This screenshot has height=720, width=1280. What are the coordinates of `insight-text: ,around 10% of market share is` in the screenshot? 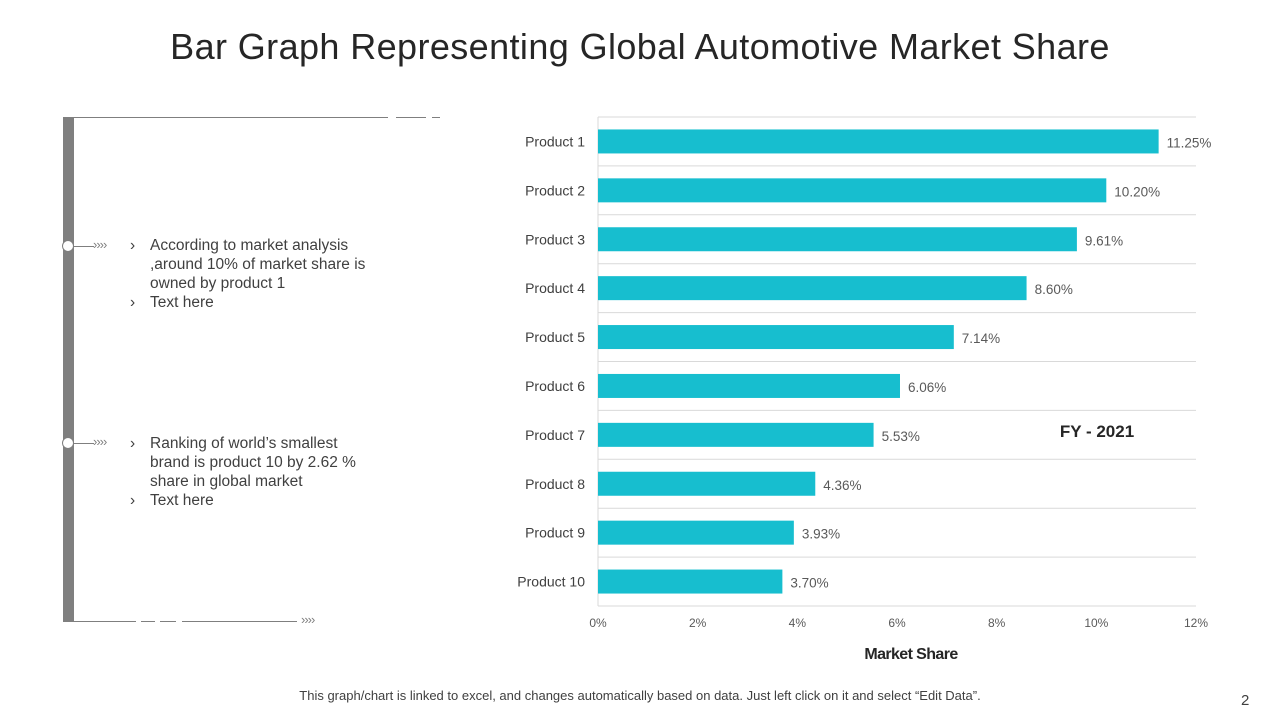 It's located at (258, 264).